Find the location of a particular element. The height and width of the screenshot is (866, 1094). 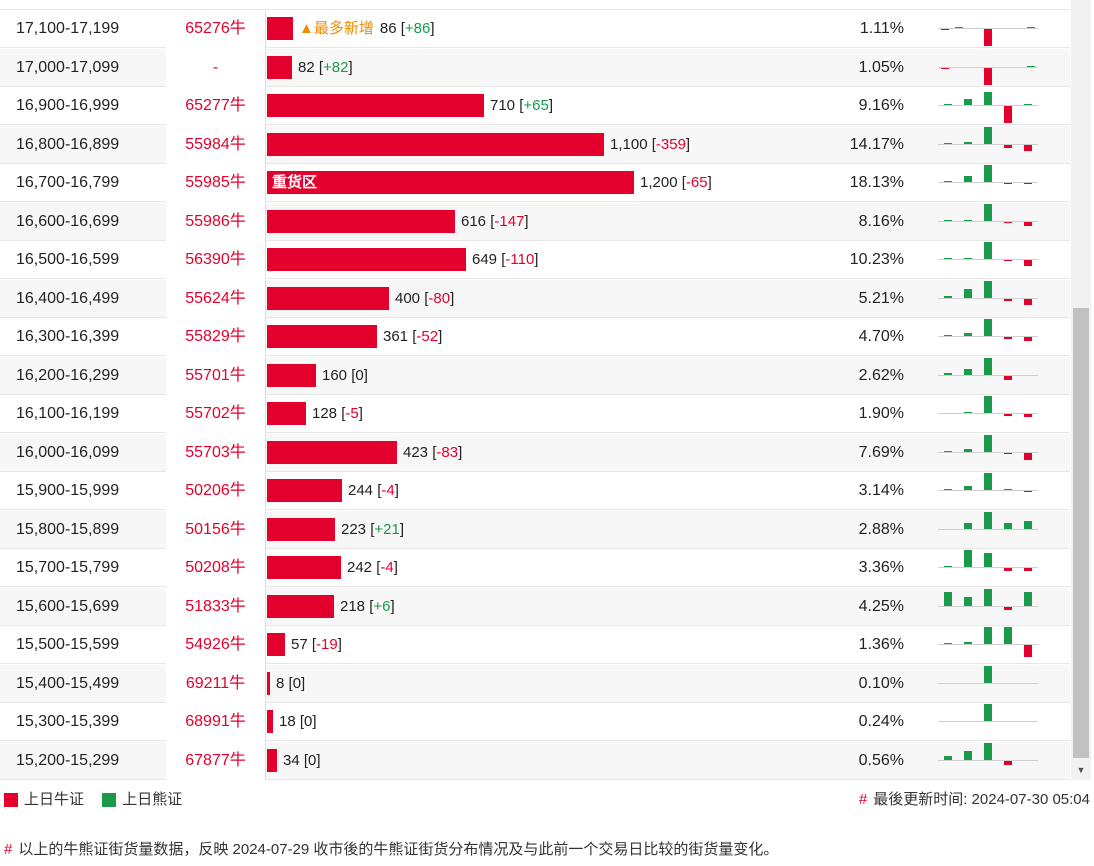

table-row: 16,400-16,499 55624牛 400 [-80] 5.21% is located at coordinates (535, 298).